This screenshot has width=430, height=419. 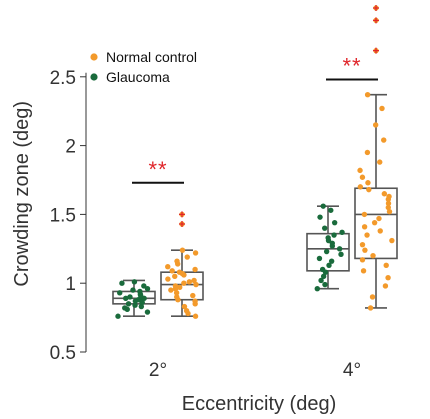 What do you see at coordinates (63, 353) in the screenshot?
I see `y-tick-label: 0.5` at bounding box center [63, 353].